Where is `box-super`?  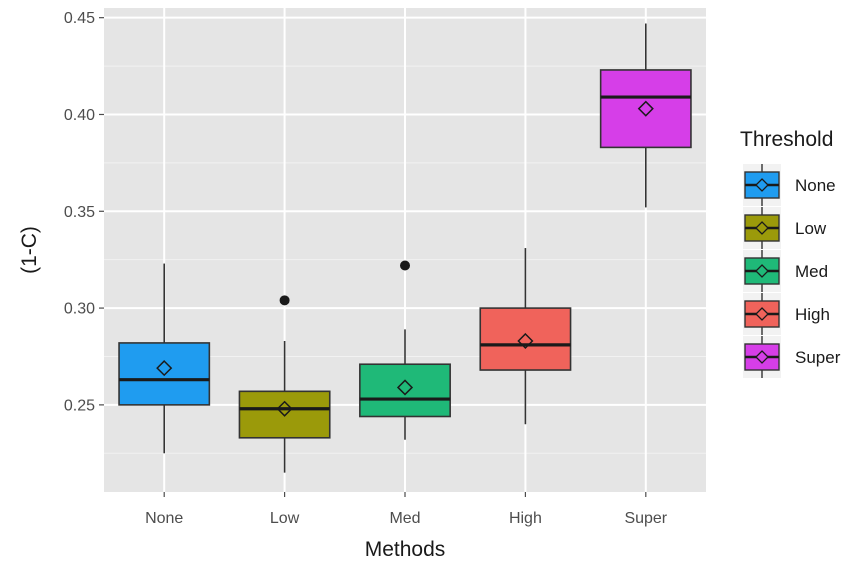
box-super is located at coordinates (645, 115).